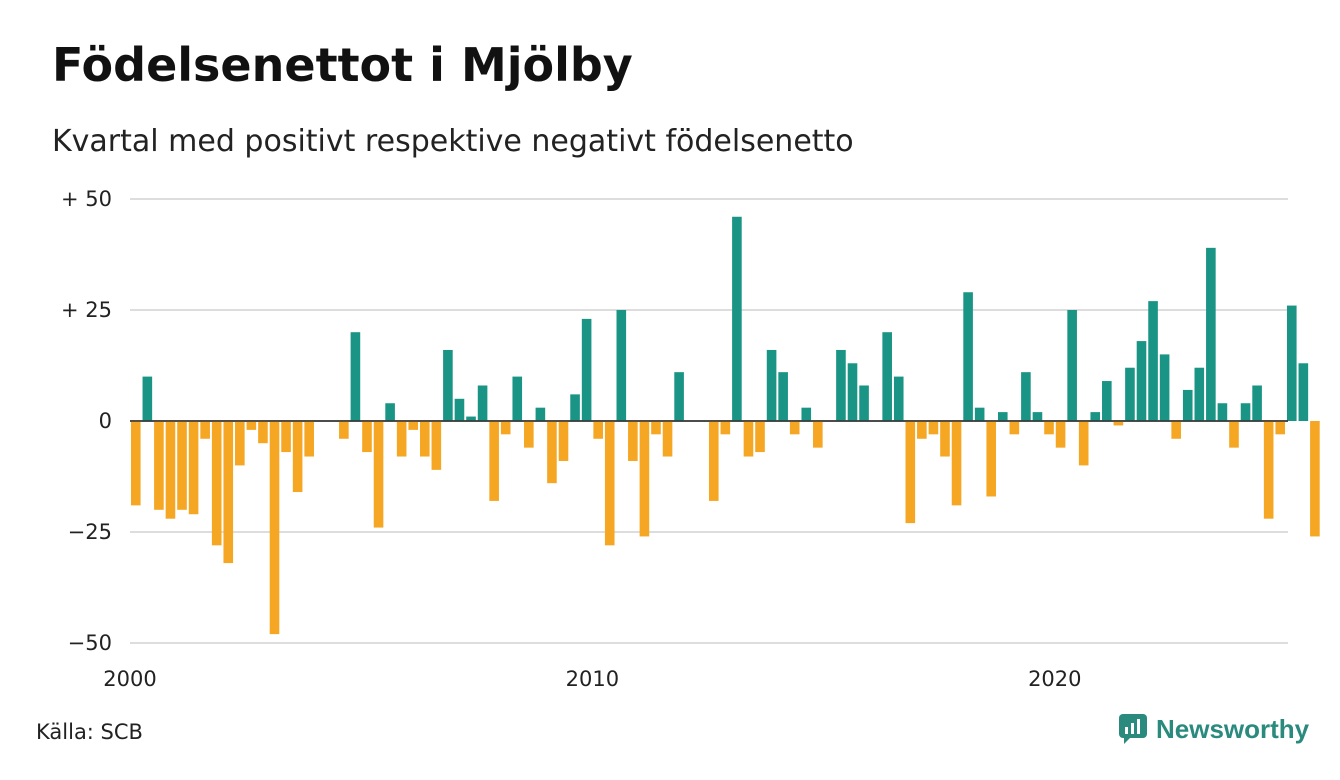 The width and height of the screenshot is (1340, 780). Describe the element at coordinates (86, 199) in the screenshot. I see `y-tick-label: + 50` at that location.